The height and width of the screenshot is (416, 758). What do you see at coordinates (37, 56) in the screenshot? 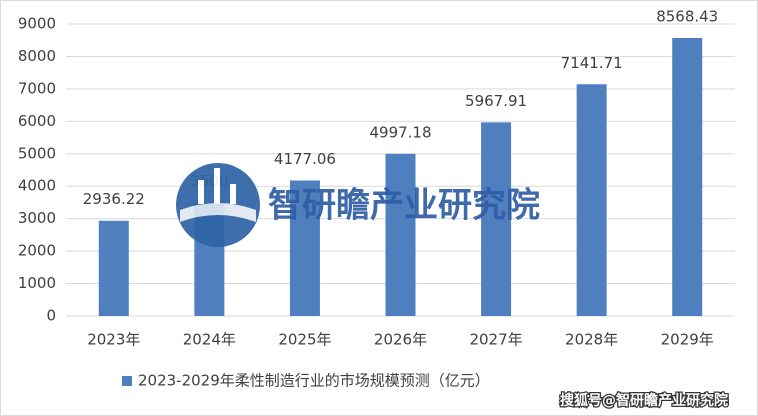
I see `y-tick-label: 8000` at bounding box center [37, 56].